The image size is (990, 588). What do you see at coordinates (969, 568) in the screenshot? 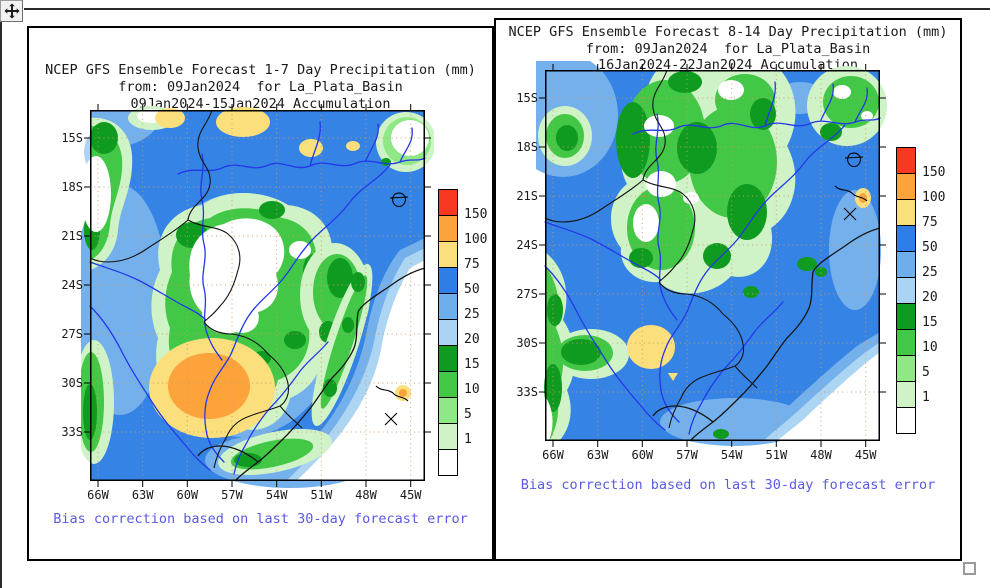
I see `resize-handle` at bounding box center [969, 568].